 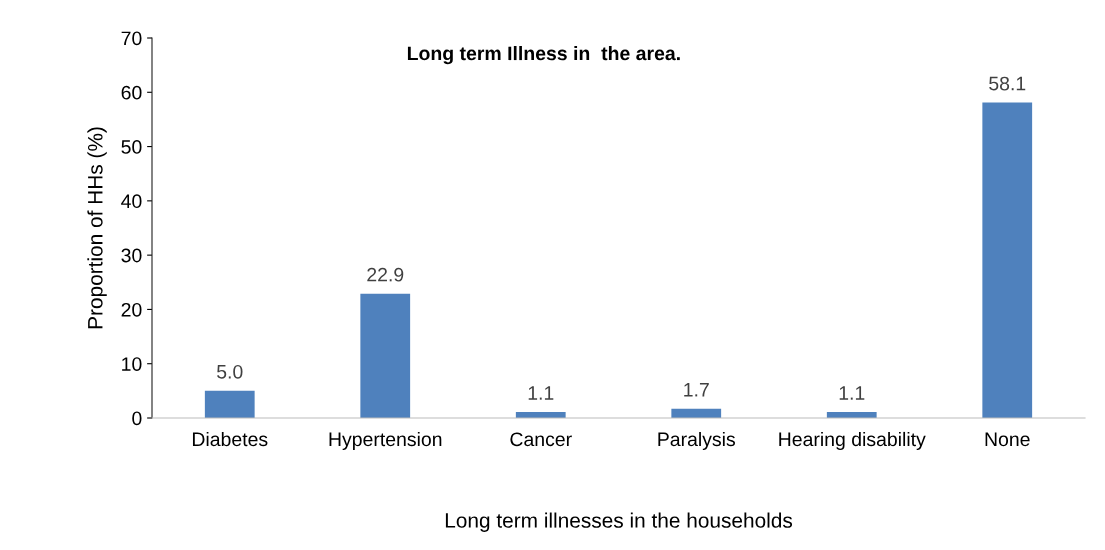 What do you see at coordinates (541, 439) in the screenshot?
I see `x-tick-label: Cancer` at bounding box center [541, 439].